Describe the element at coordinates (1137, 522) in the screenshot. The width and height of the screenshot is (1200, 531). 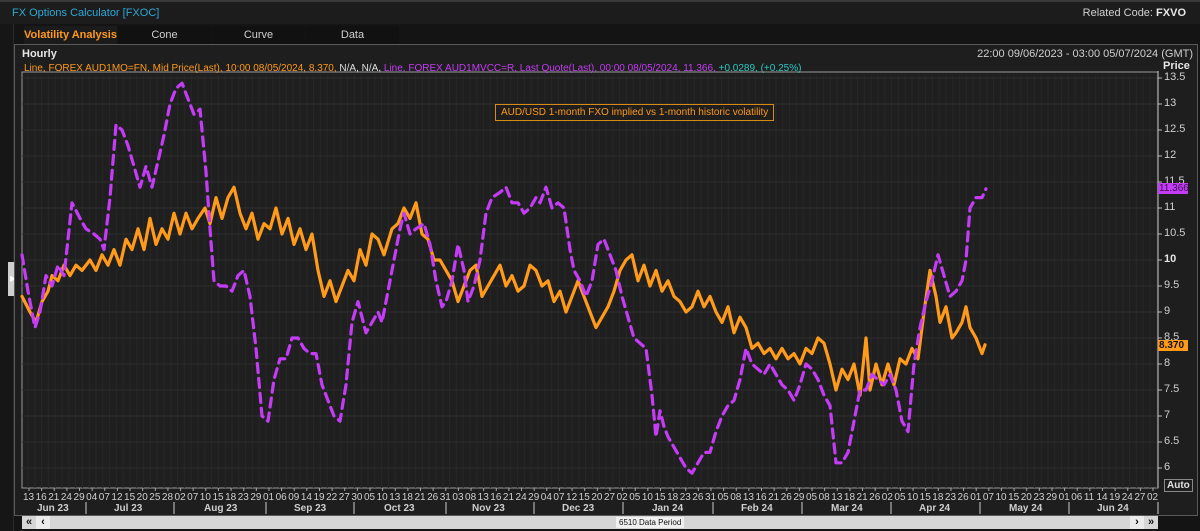
I see `scroll-next-button: ›` at that location.